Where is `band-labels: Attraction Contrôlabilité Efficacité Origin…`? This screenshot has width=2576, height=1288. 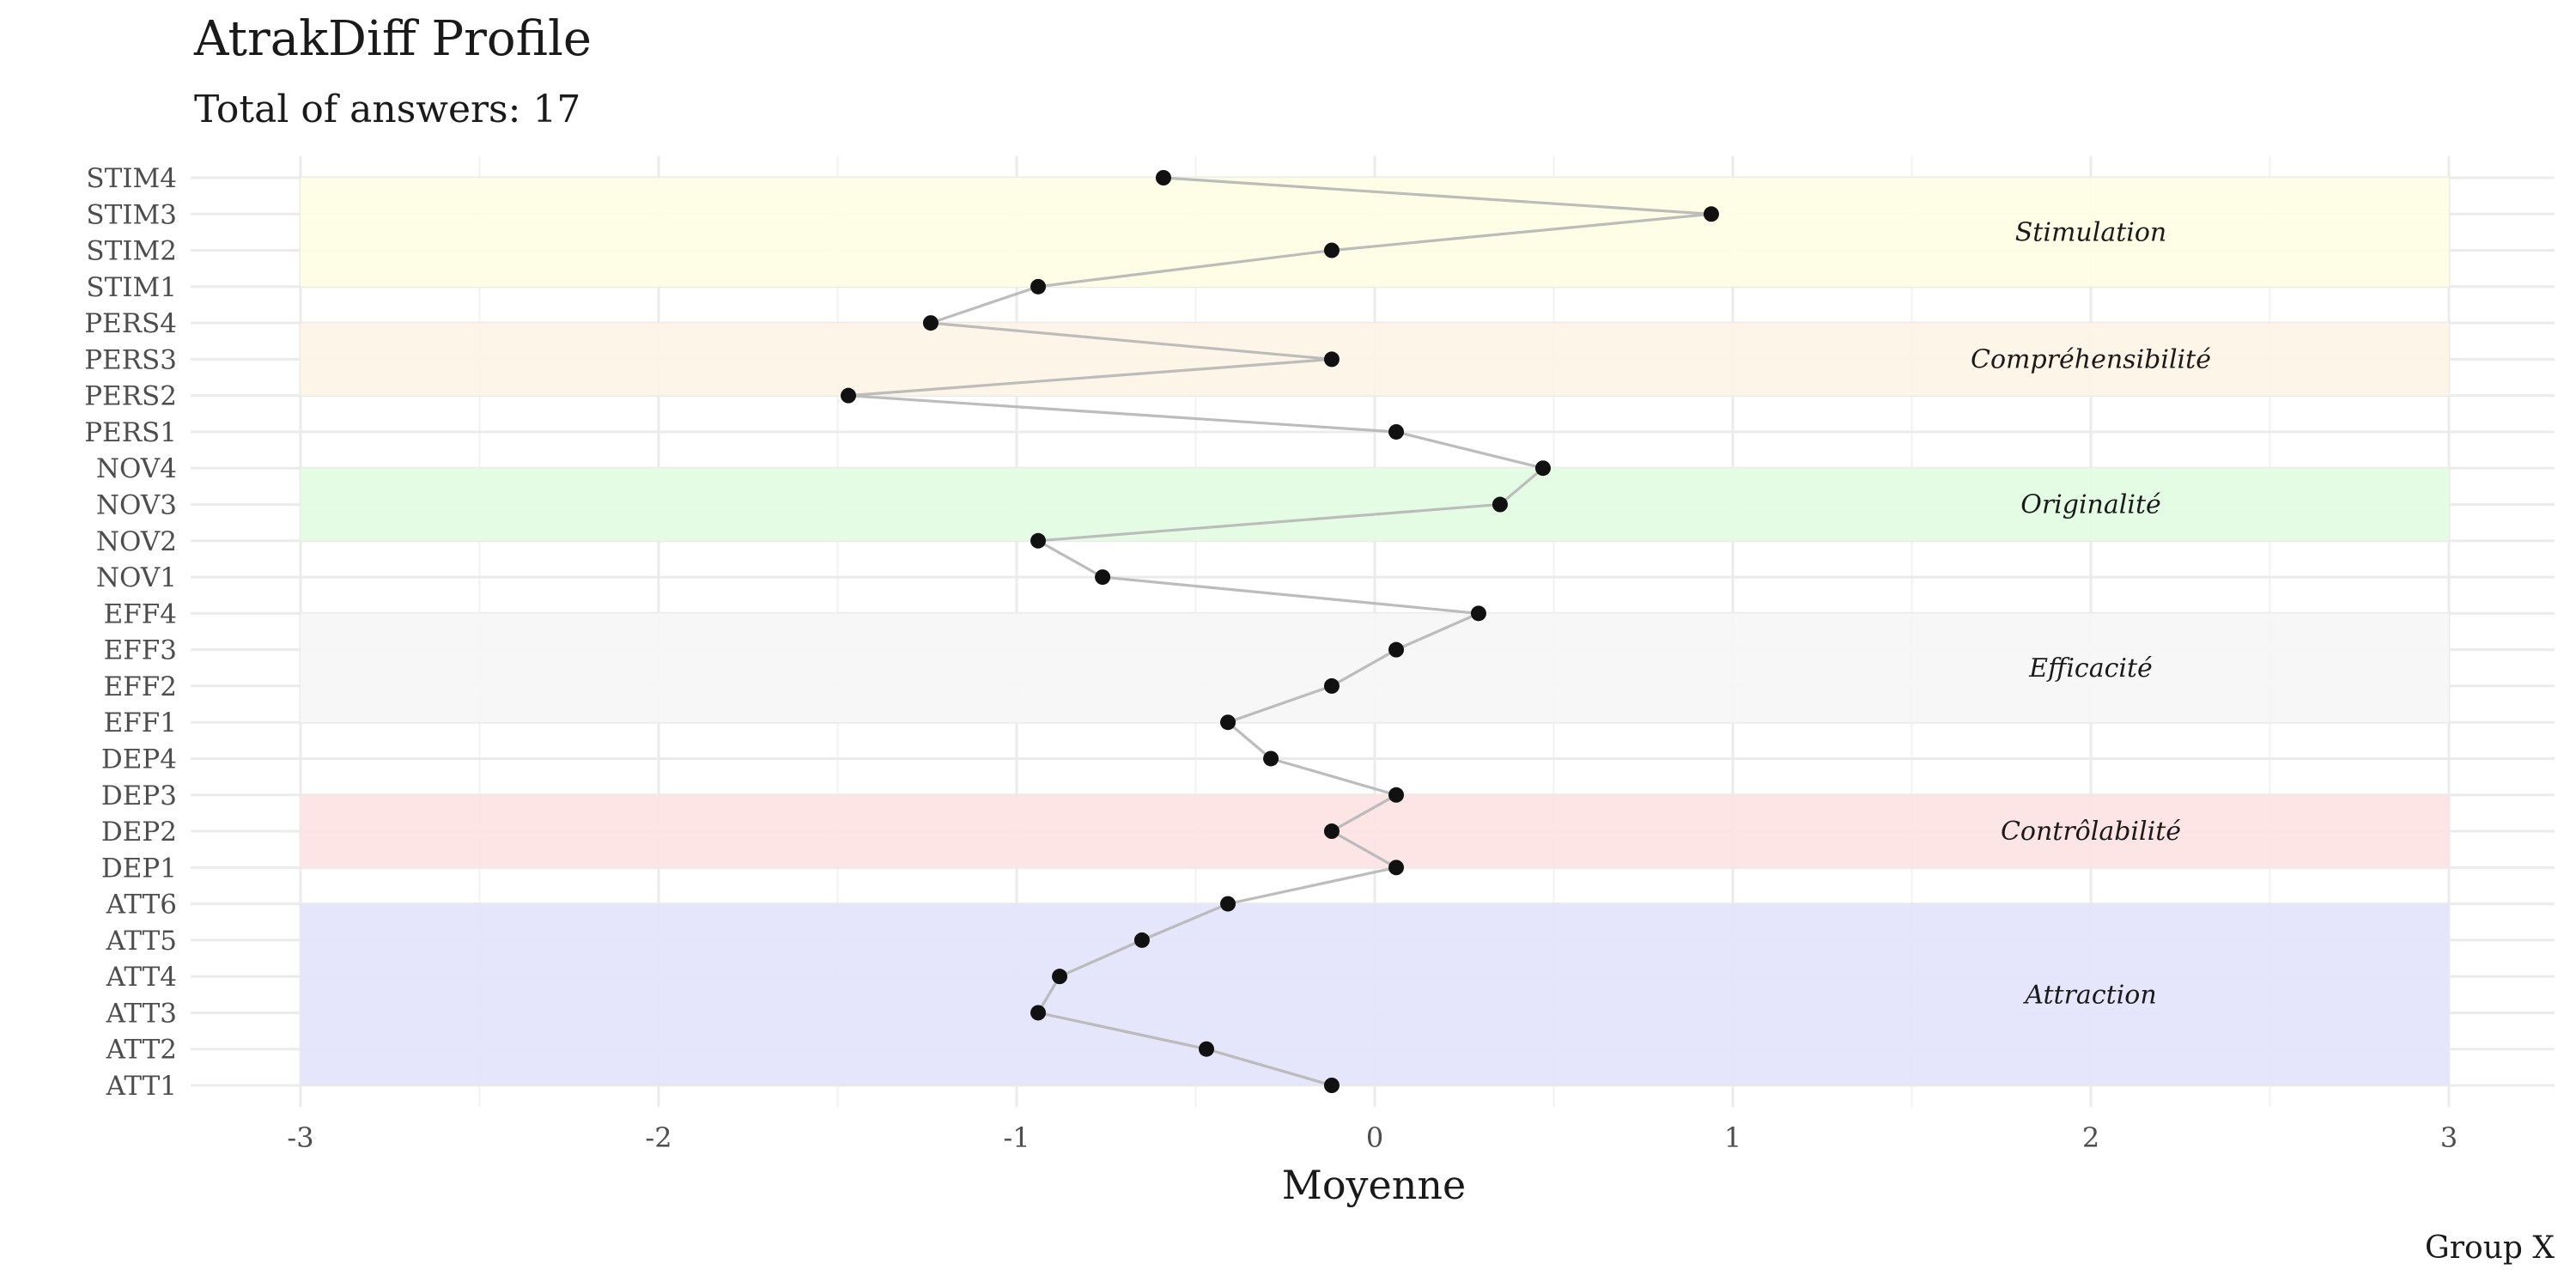 band-labels: Attraction Contrôlabilité Efficacité Origin… is located at coordinates (2091, 614).